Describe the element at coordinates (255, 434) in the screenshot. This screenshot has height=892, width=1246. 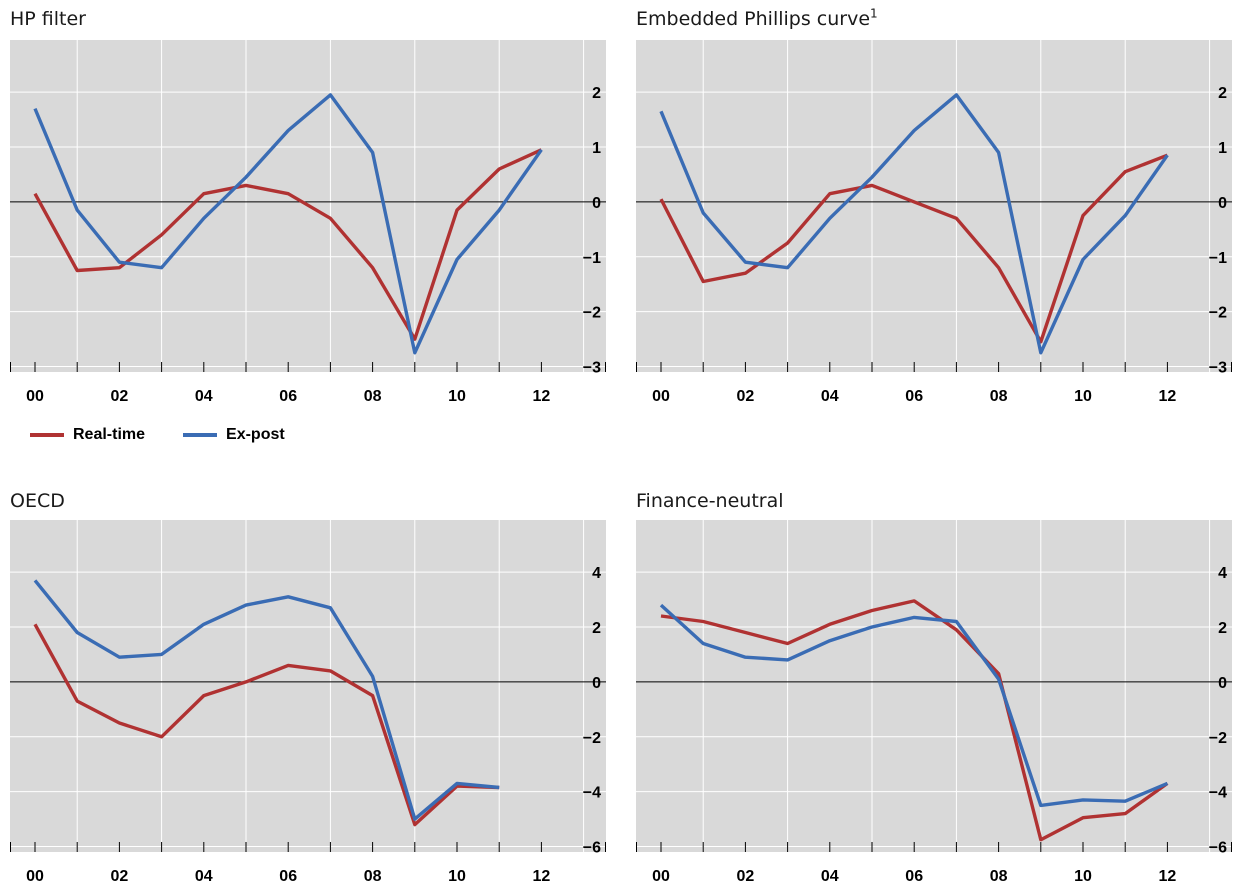
I see `legend-label-ex-post: Ex-post` at that location.